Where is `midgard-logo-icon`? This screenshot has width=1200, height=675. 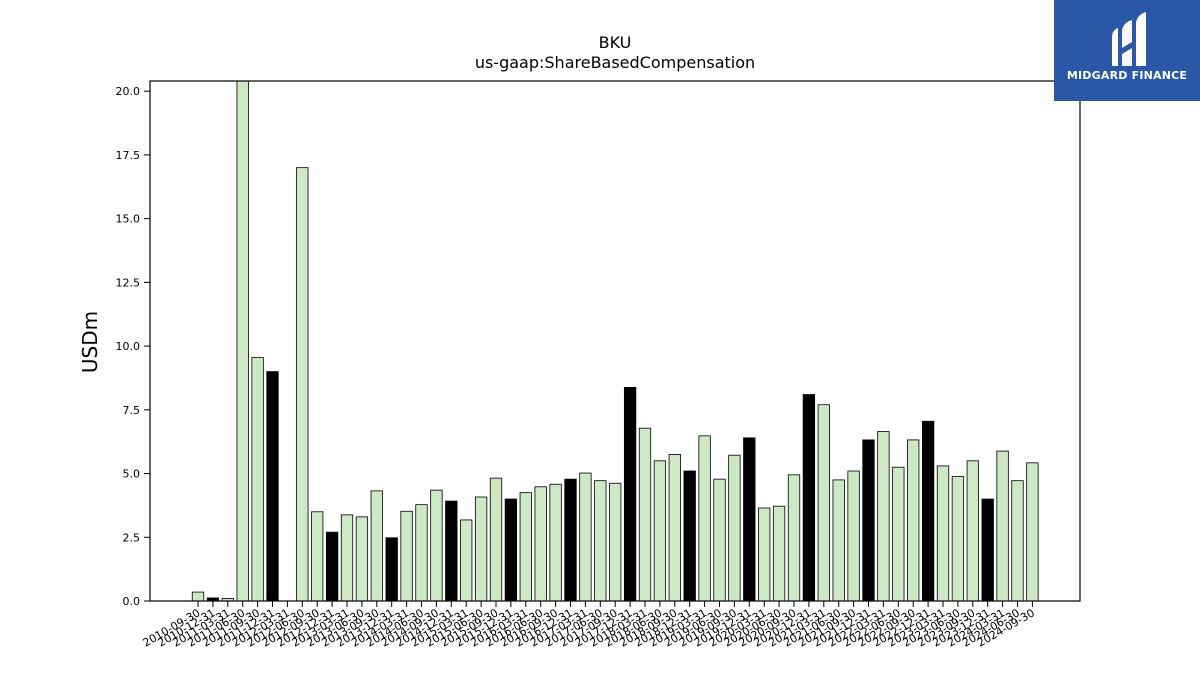
midgard-logo-icon is located at coordinates (1129, 39).